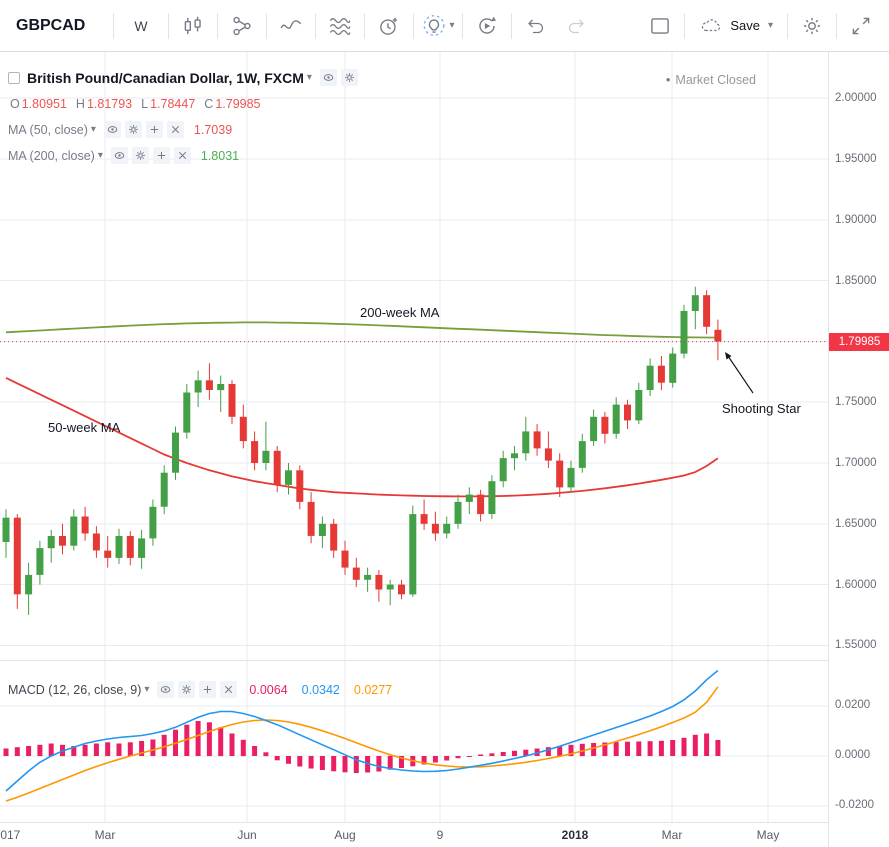 This screenshot has width=889, height=847. I want to click on time-axis-label: 9, so click(440, 835).